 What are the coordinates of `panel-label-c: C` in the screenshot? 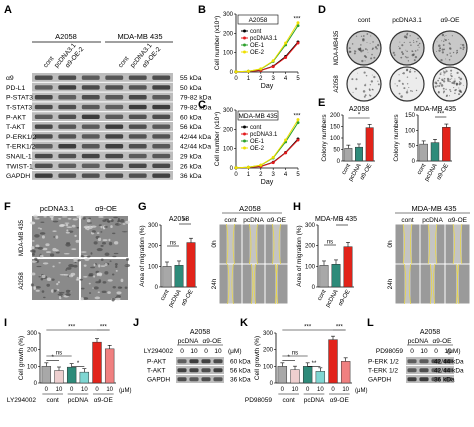 It's located at (202, 105).